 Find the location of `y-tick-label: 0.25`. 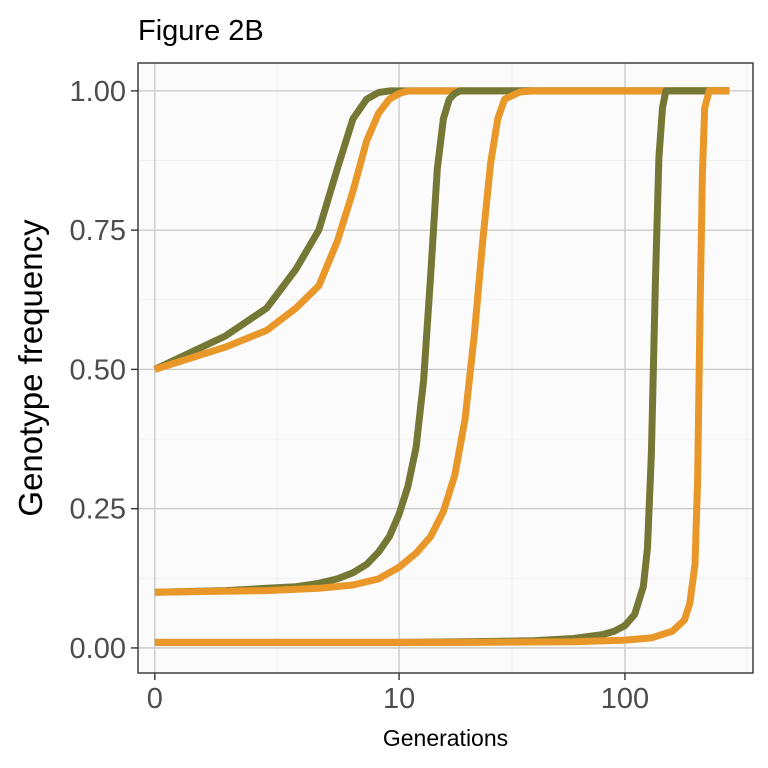

y-tick-label: 0.25 is located at coordinates (98, 510).